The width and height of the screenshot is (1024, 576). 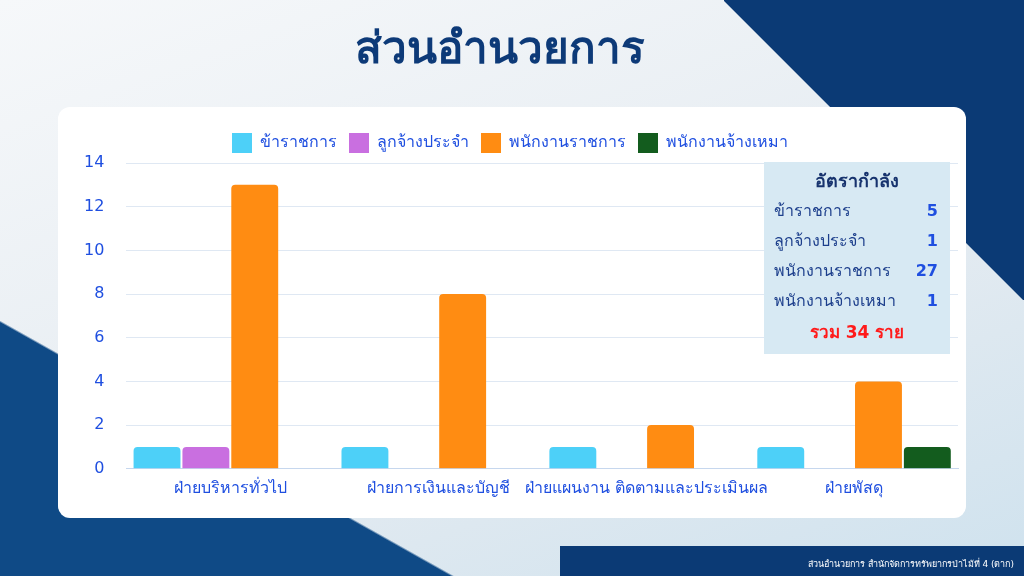 What do you see at coordinates (856, 300) in the screenshot?
I see `text: พนักงานจ้างเหมา 1` at bounding box center [856, 300].